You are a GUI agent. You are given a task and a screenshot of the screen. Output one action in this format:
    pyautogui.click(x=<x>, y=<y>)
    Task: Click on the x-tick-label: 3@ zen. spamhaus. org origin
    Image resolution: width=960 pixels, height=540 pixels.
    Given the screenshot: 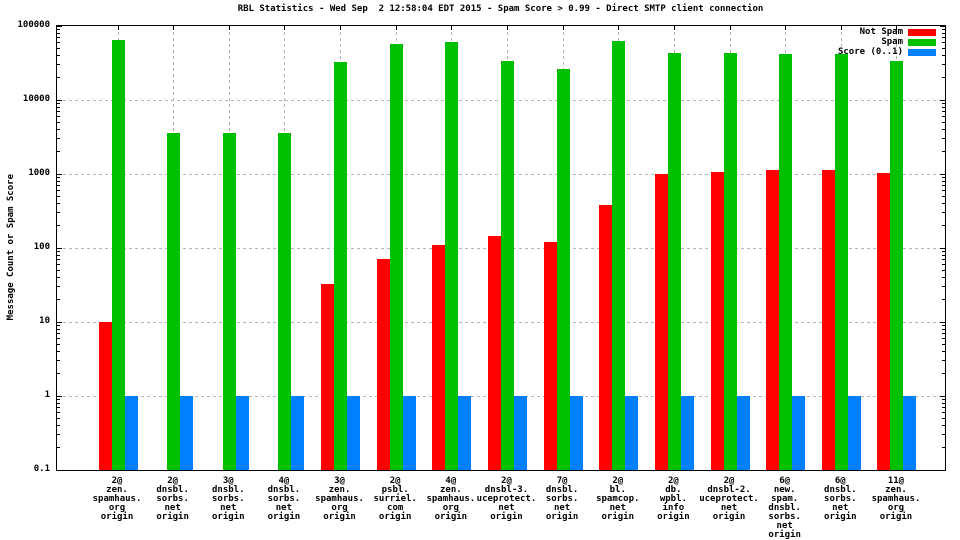 What is the action you would take?
    pyautogui.click(x=339, y=499)
    